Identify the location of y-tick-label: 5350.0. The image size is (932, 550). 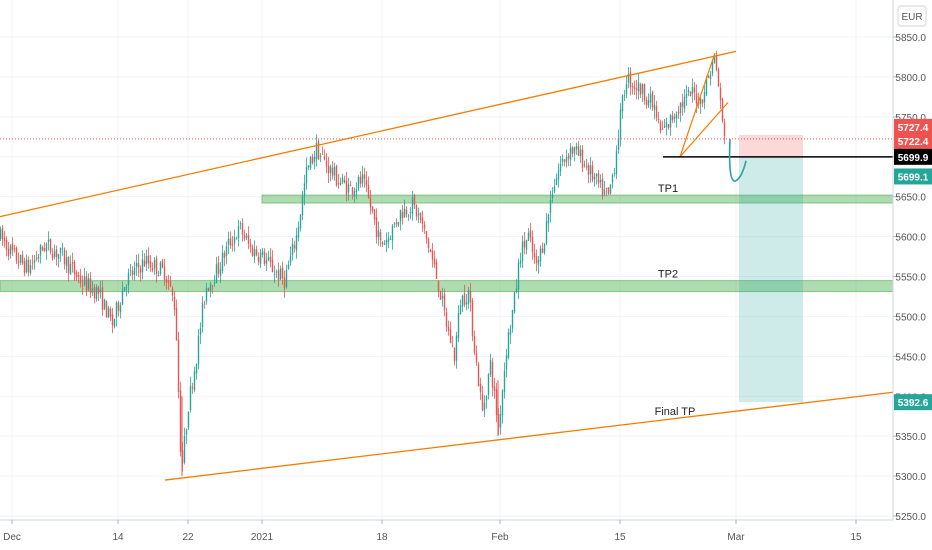
(910, 437).